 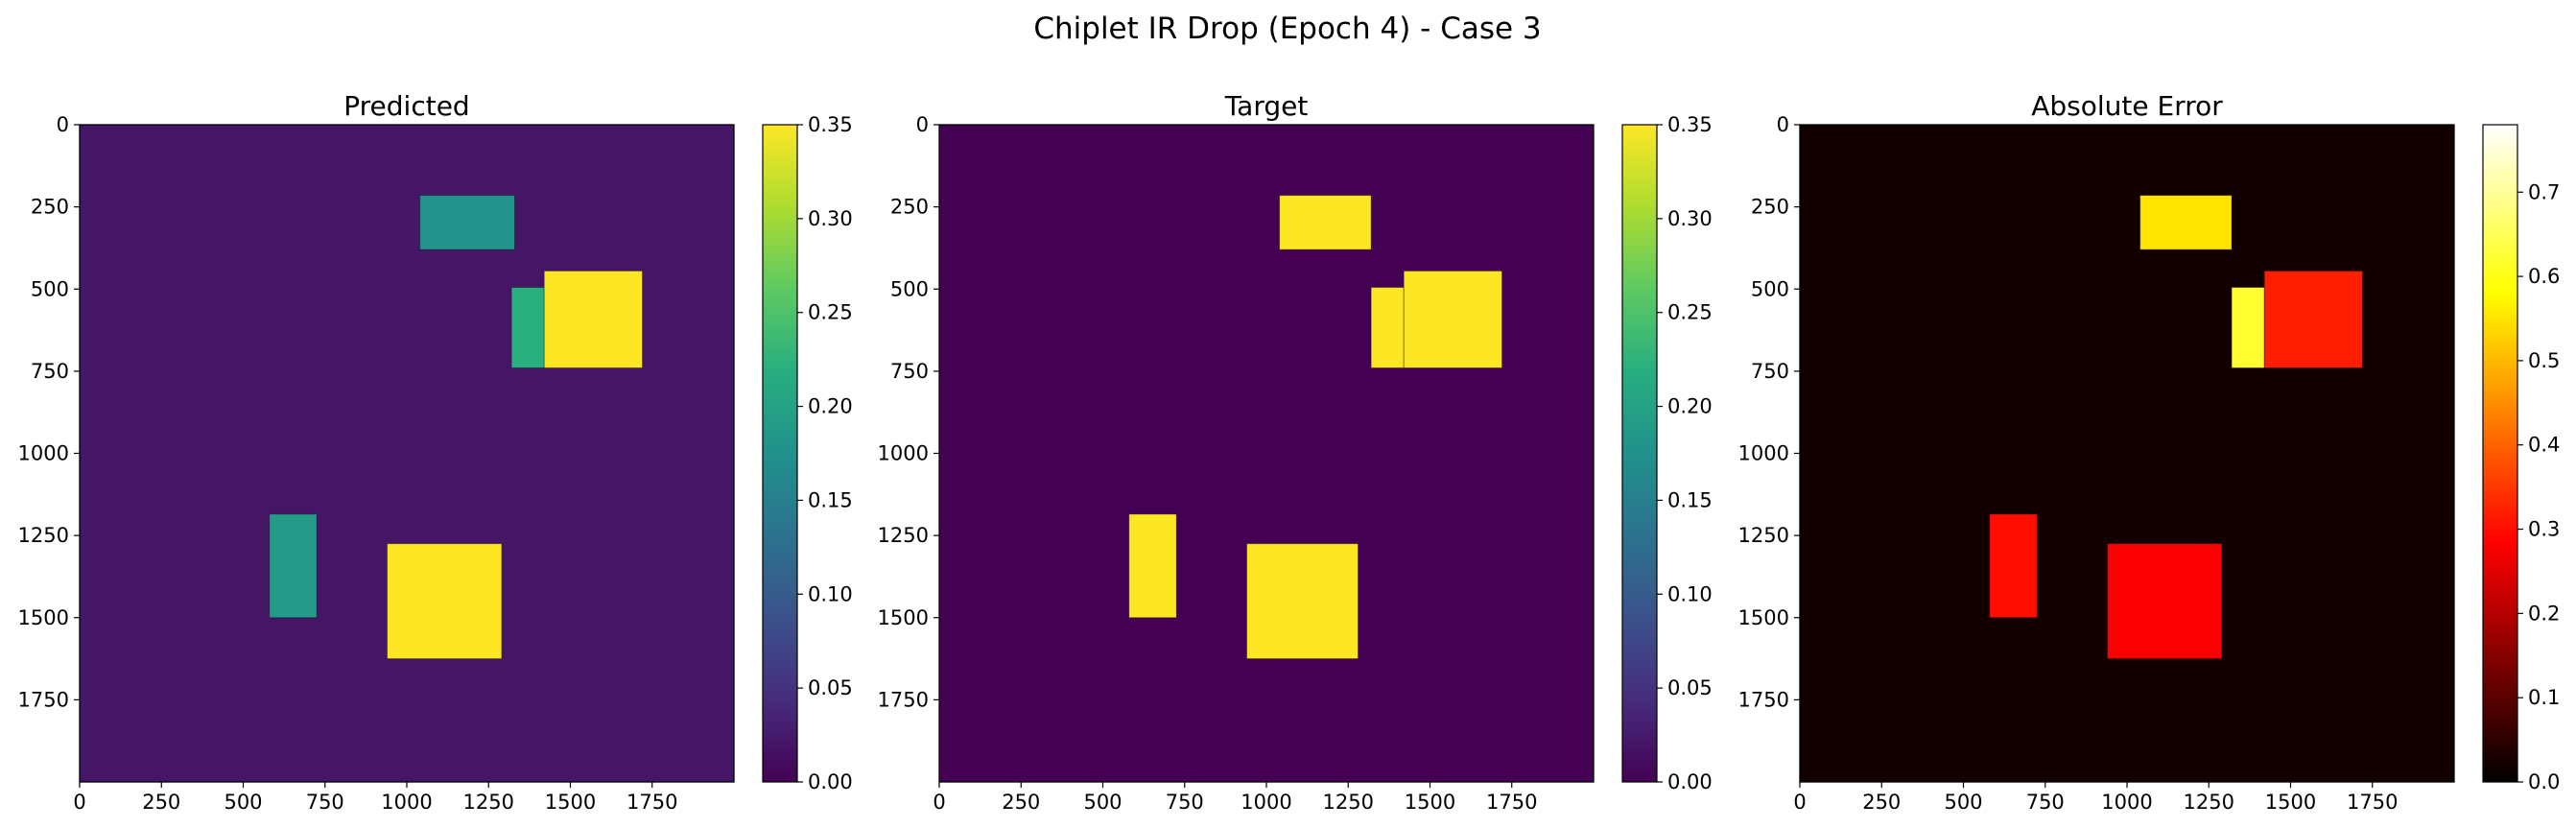 What do you see at coordinates (406, 106) in the screenshot?
I see `panel-title: Predicted` at bounding box center [406, 106].